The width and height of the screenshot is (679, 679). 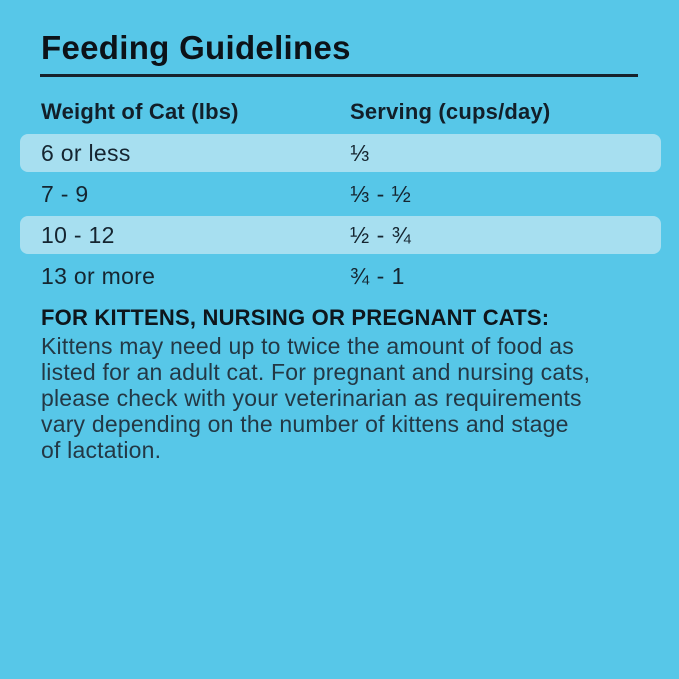 I want to click on cell-serving: ⅓ - ½, so click(x=381, y=193).